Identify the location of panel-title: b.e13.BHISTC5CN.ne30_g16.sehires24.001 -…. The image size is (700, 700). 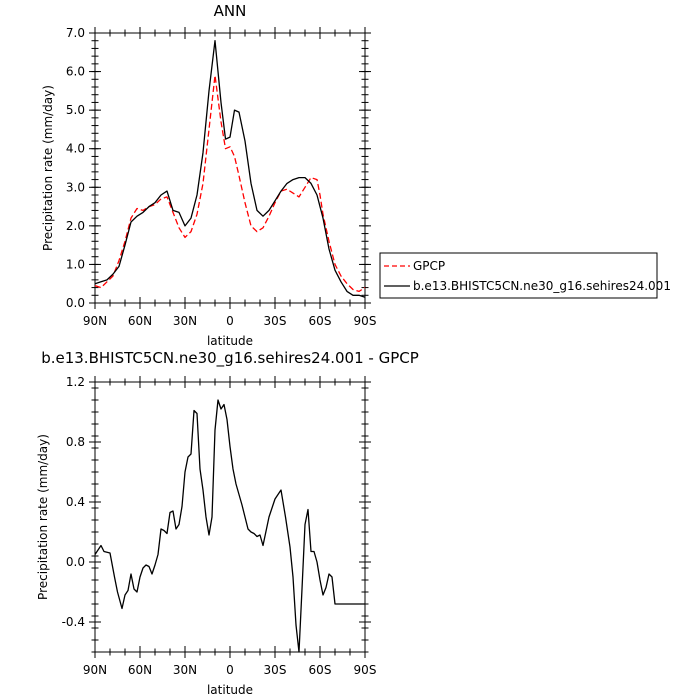
(230, 358).